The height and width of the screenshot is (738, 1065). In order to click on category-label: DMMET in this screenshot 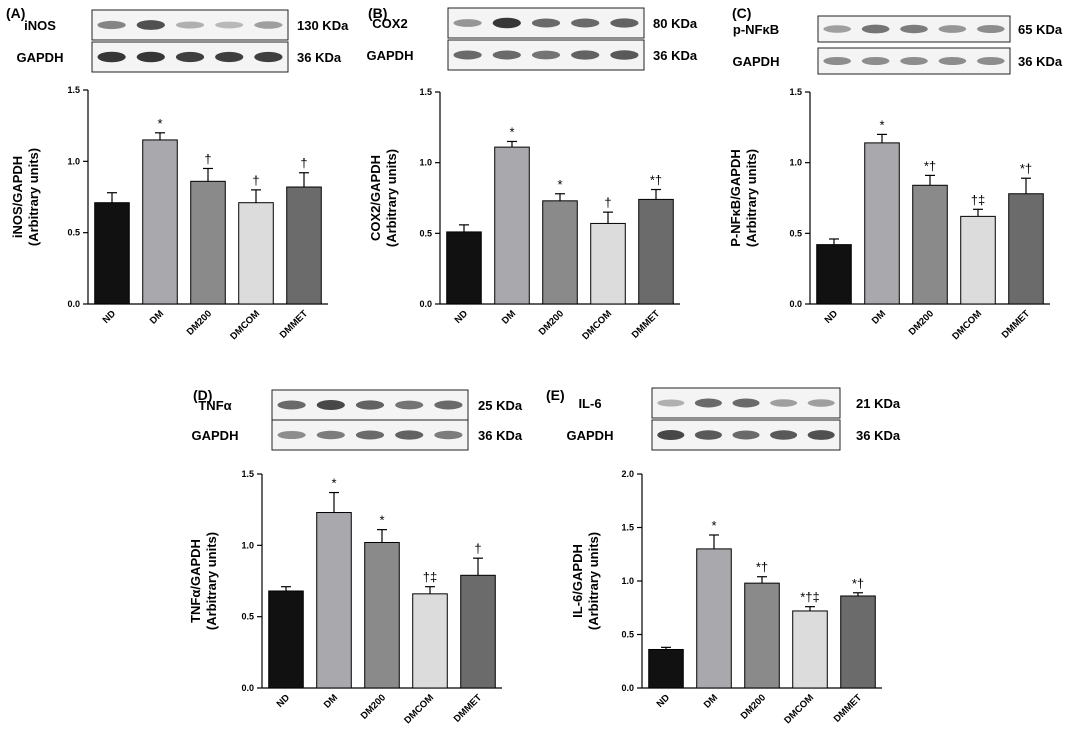, I will do `click(294, 324)`.